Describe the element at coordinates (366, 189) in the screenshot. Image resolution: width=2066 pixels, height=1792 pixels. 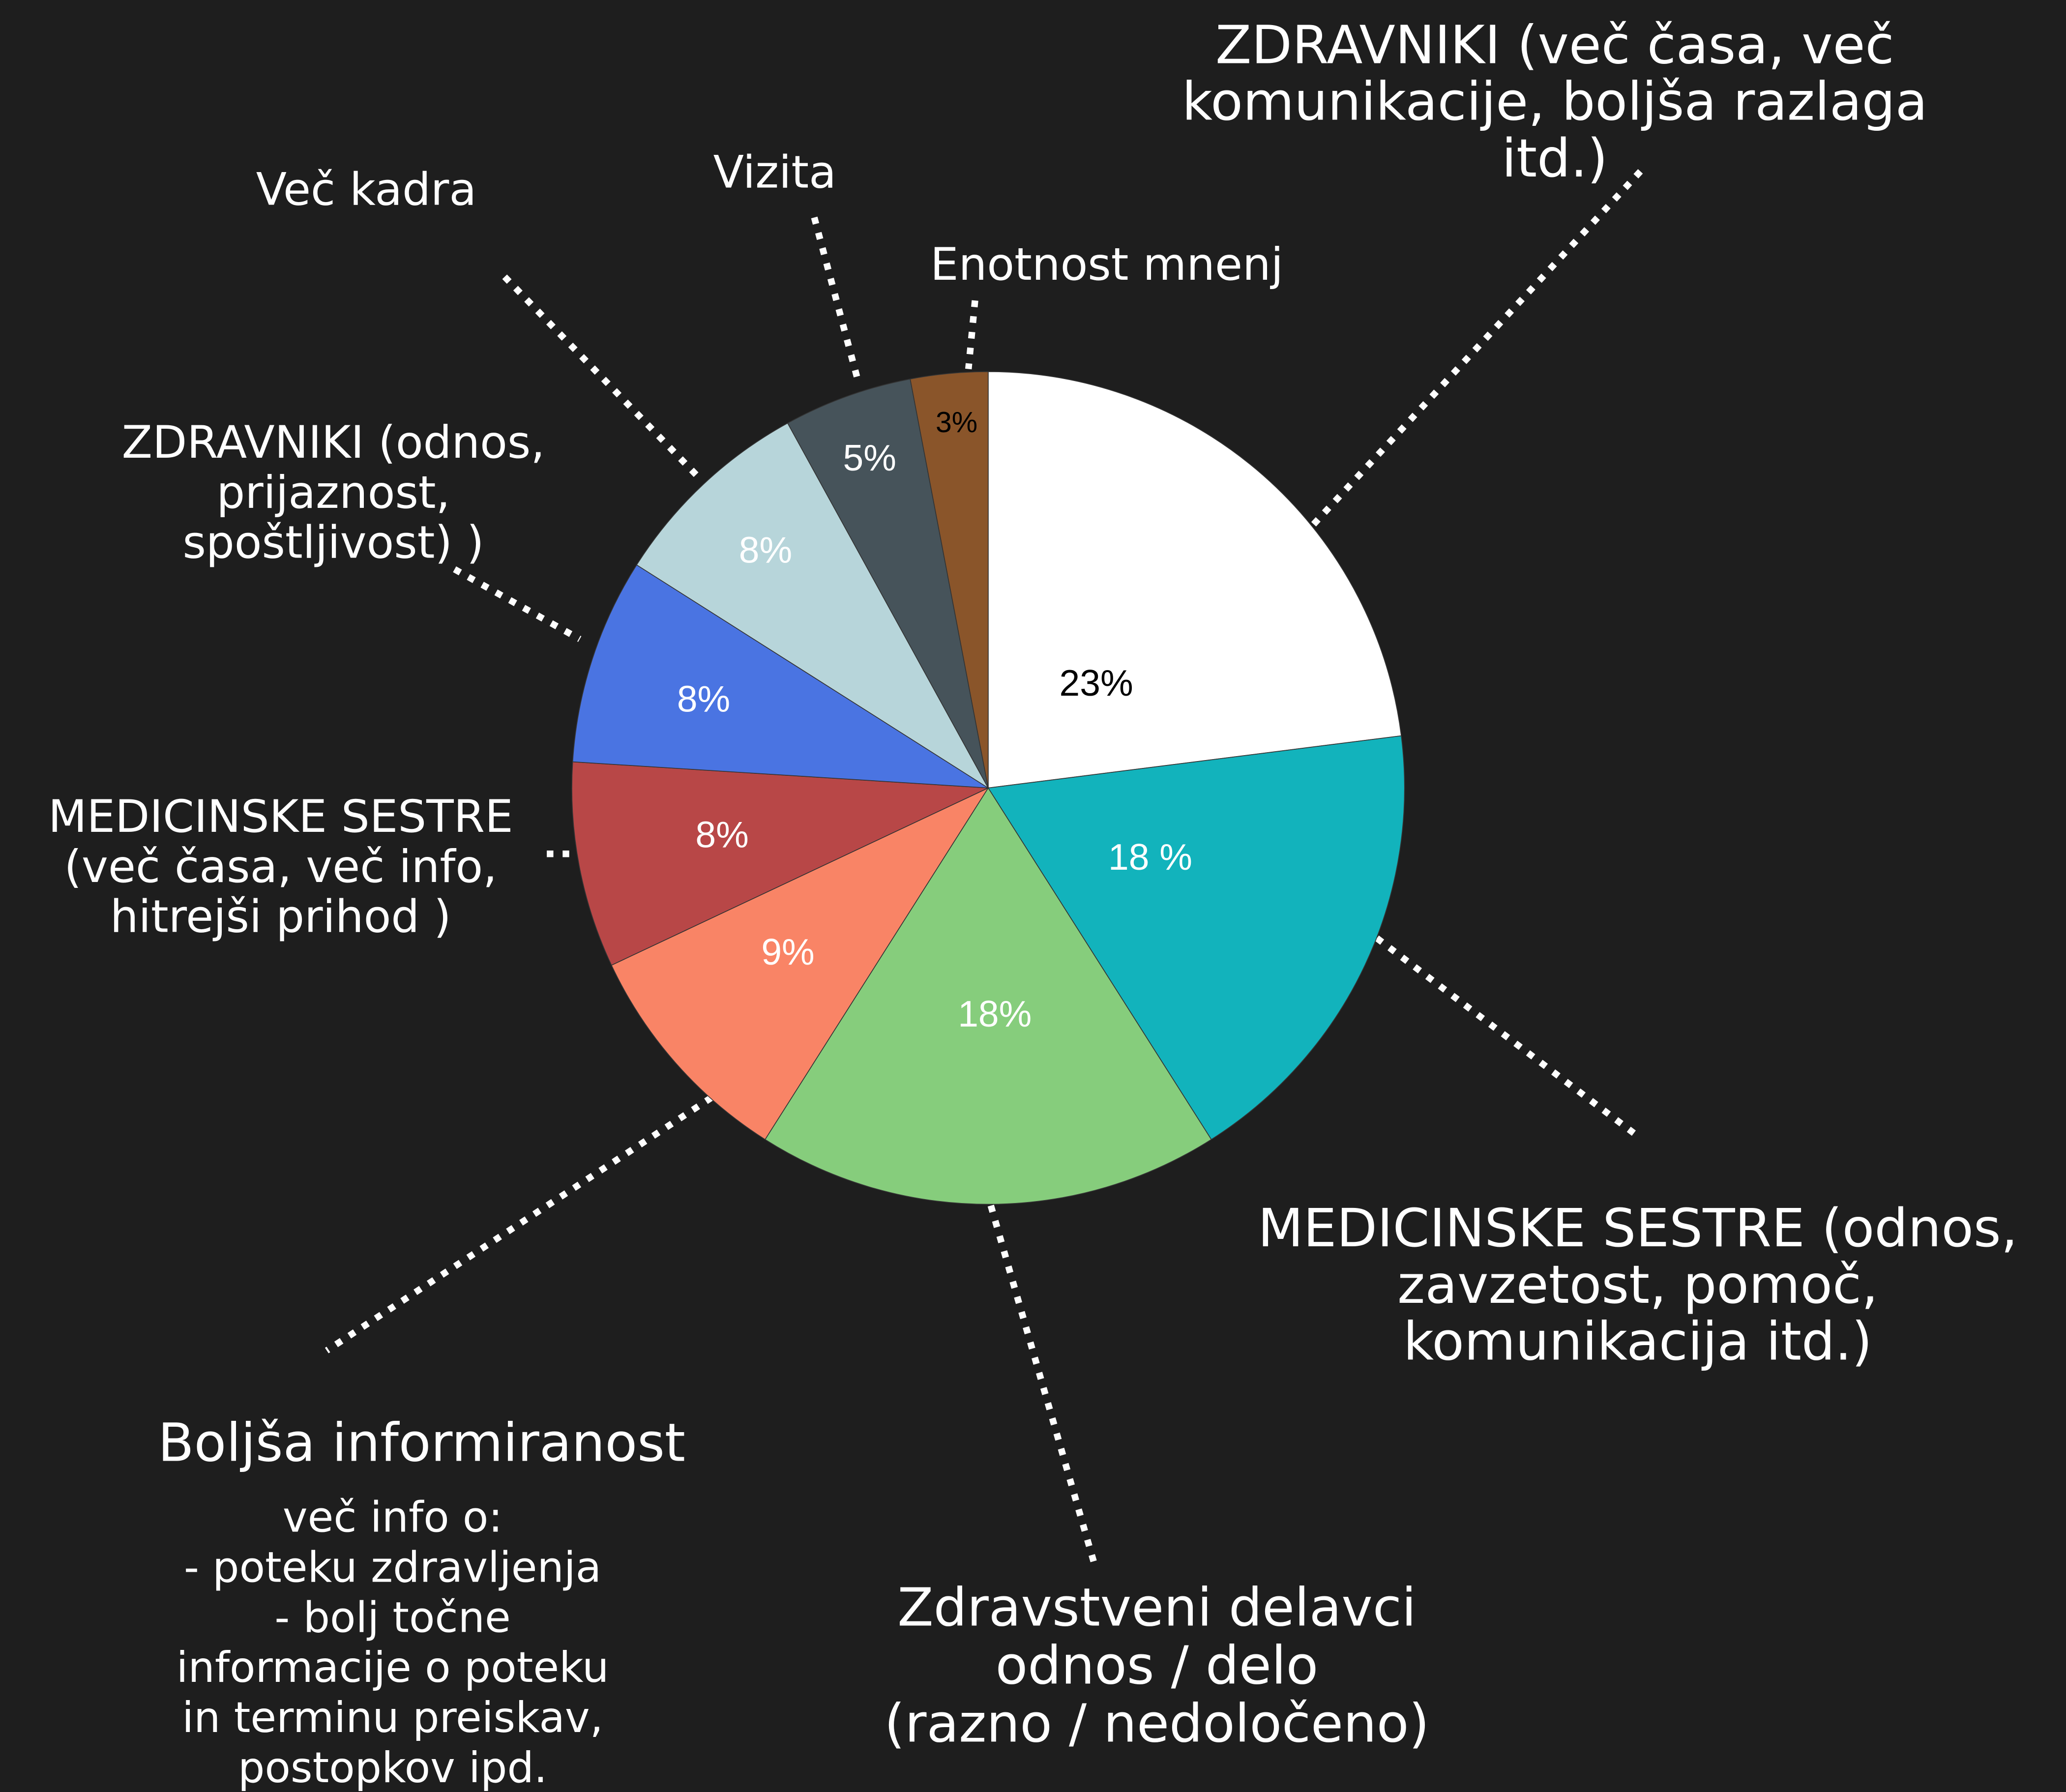
I see `category-label: Več kadra` at that location.